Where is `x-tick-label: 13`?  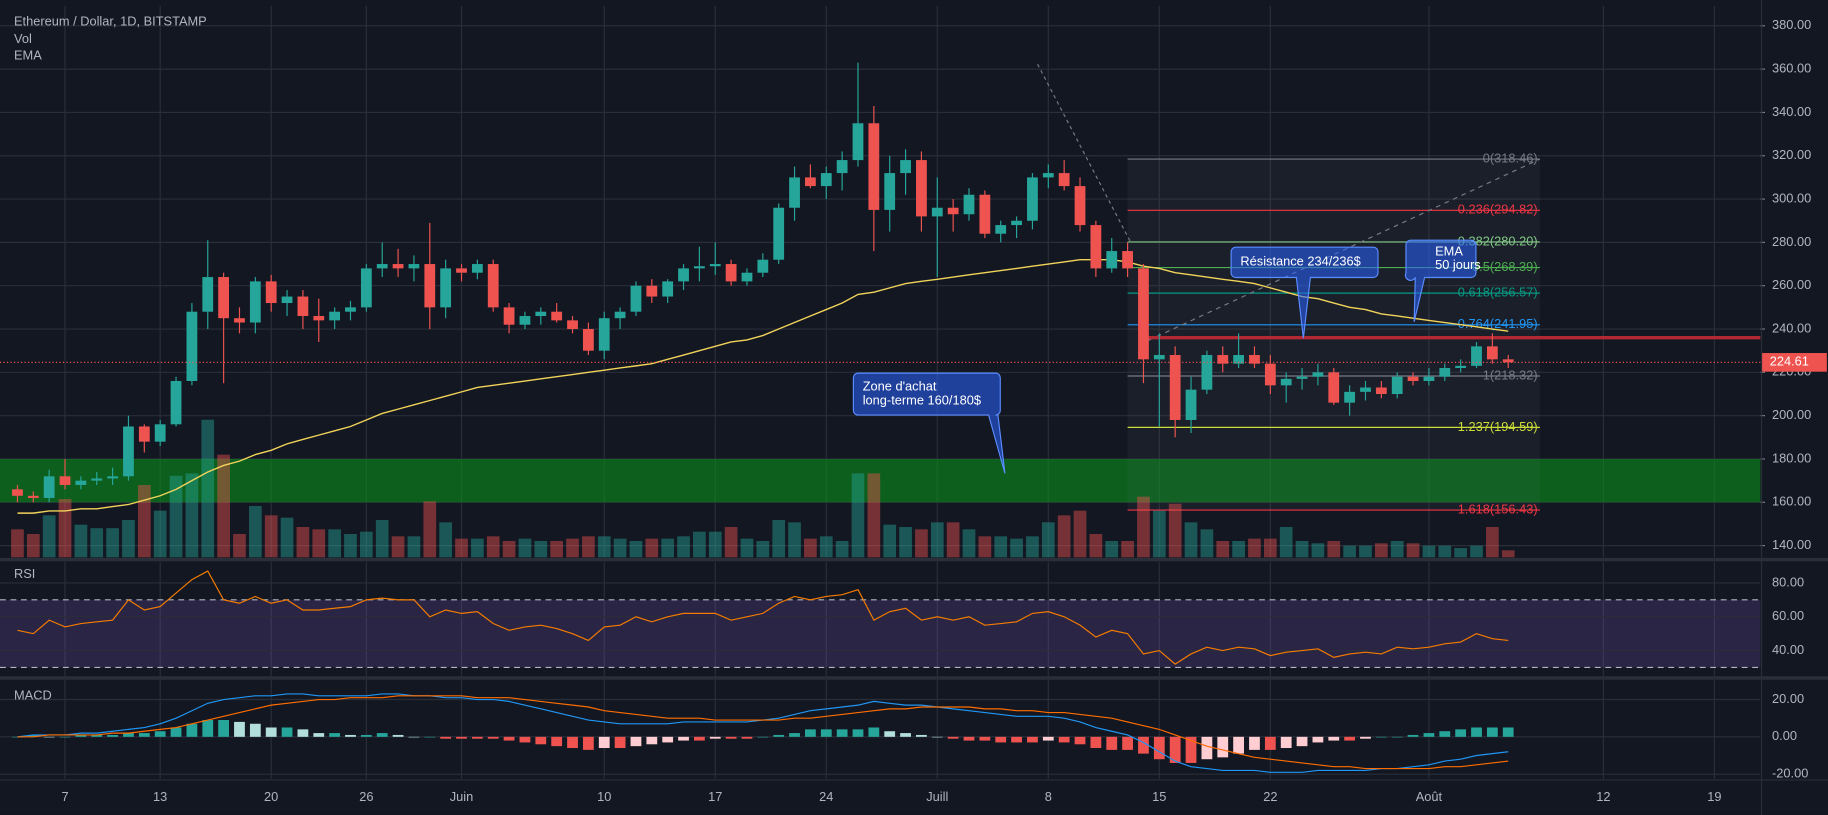
x-tick-label: 13 is located at coordinates (160, 796).